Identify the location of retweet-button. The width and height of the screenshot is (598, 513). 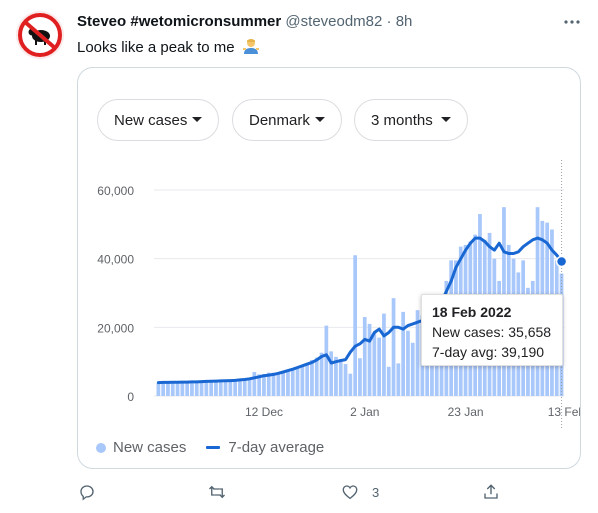
(217, 492).